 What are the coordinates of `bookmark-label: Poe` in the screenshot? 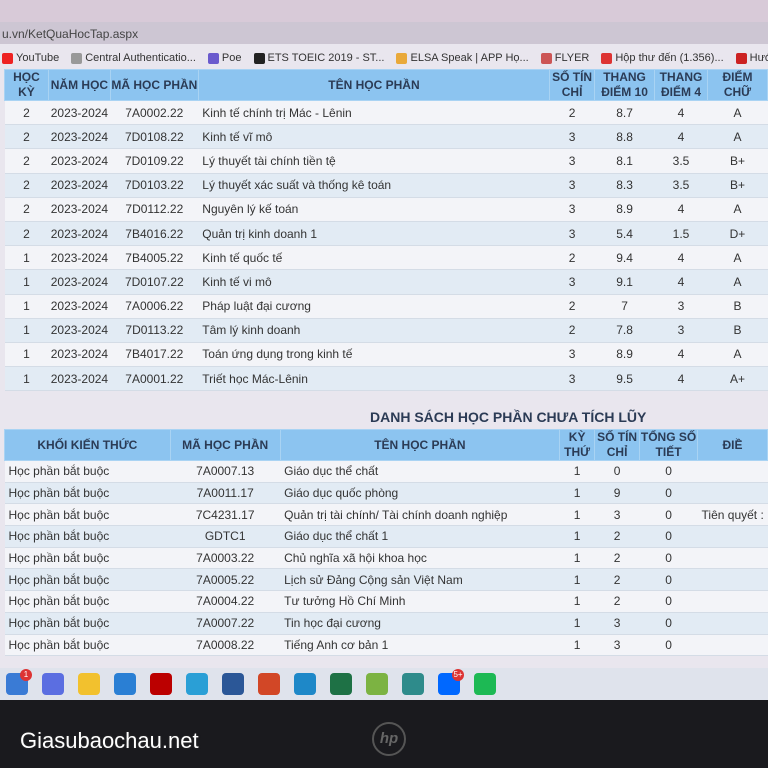 It's located at (231, 58).